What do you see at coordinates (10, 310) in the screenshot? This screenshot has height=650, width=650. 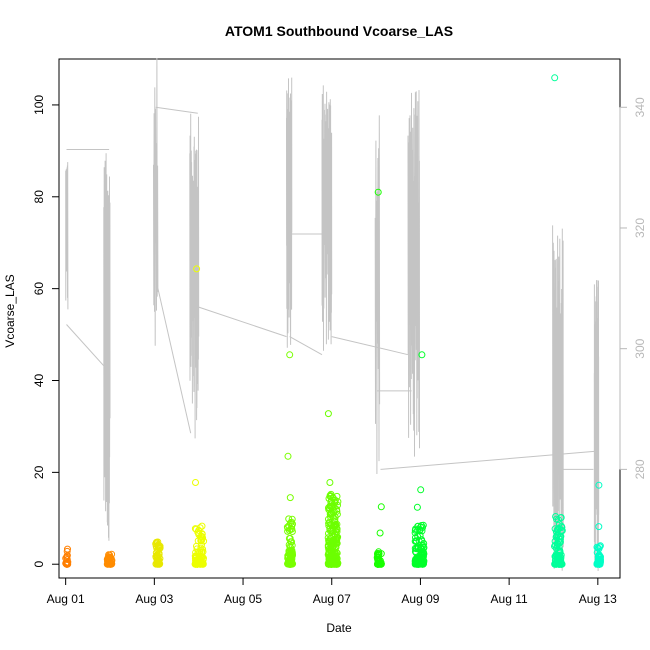 I see `y-axis-label: Vcoarse_LAS` at bounding box center [10, 310].